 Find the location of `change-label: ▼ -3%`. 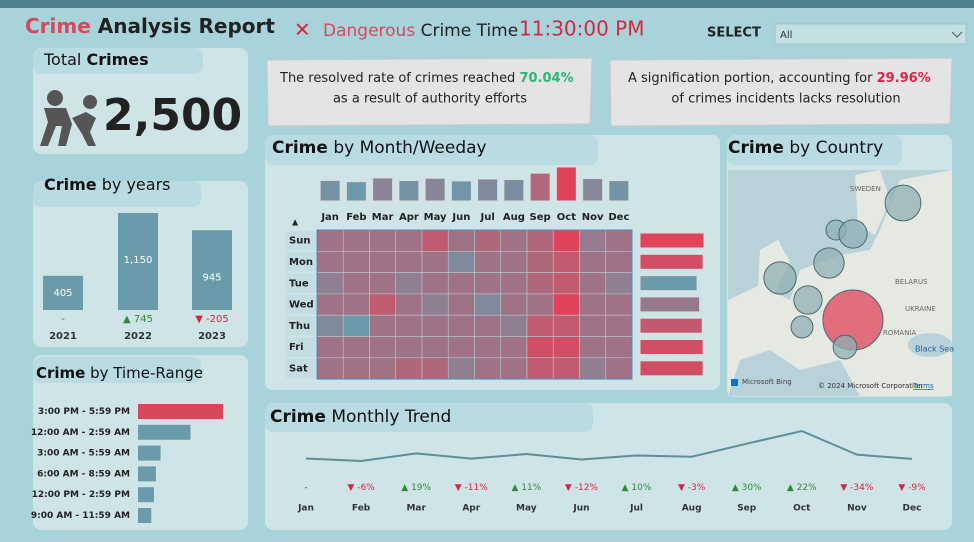

change-label: ▼ -3% is located at coordinates (692, 488).